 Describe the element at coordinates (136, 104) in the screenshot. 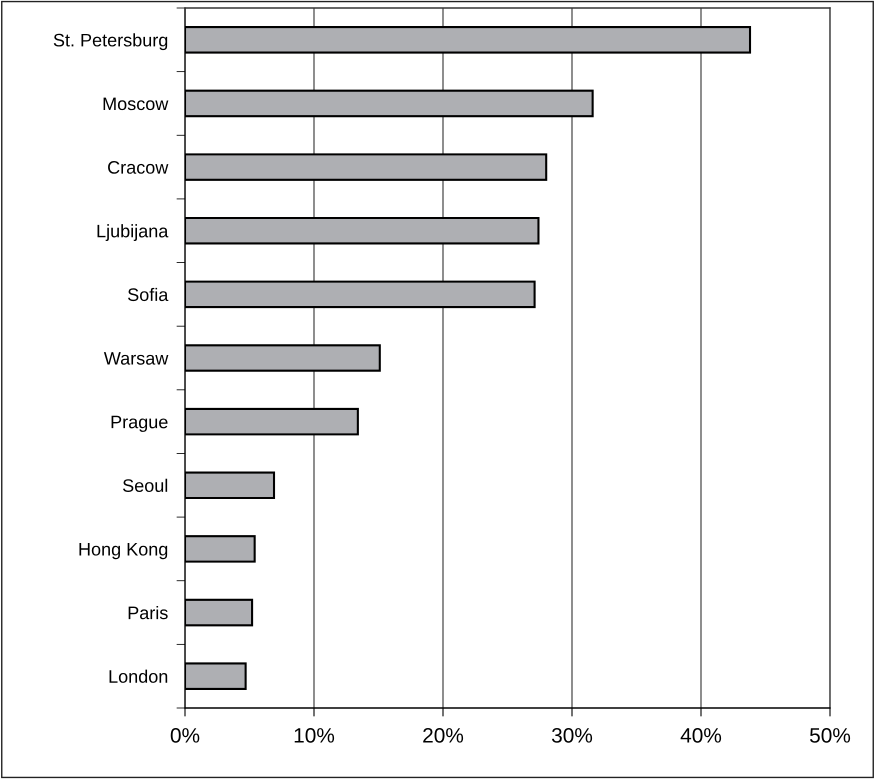

I see `y-tick-label: Moscow` at that location.